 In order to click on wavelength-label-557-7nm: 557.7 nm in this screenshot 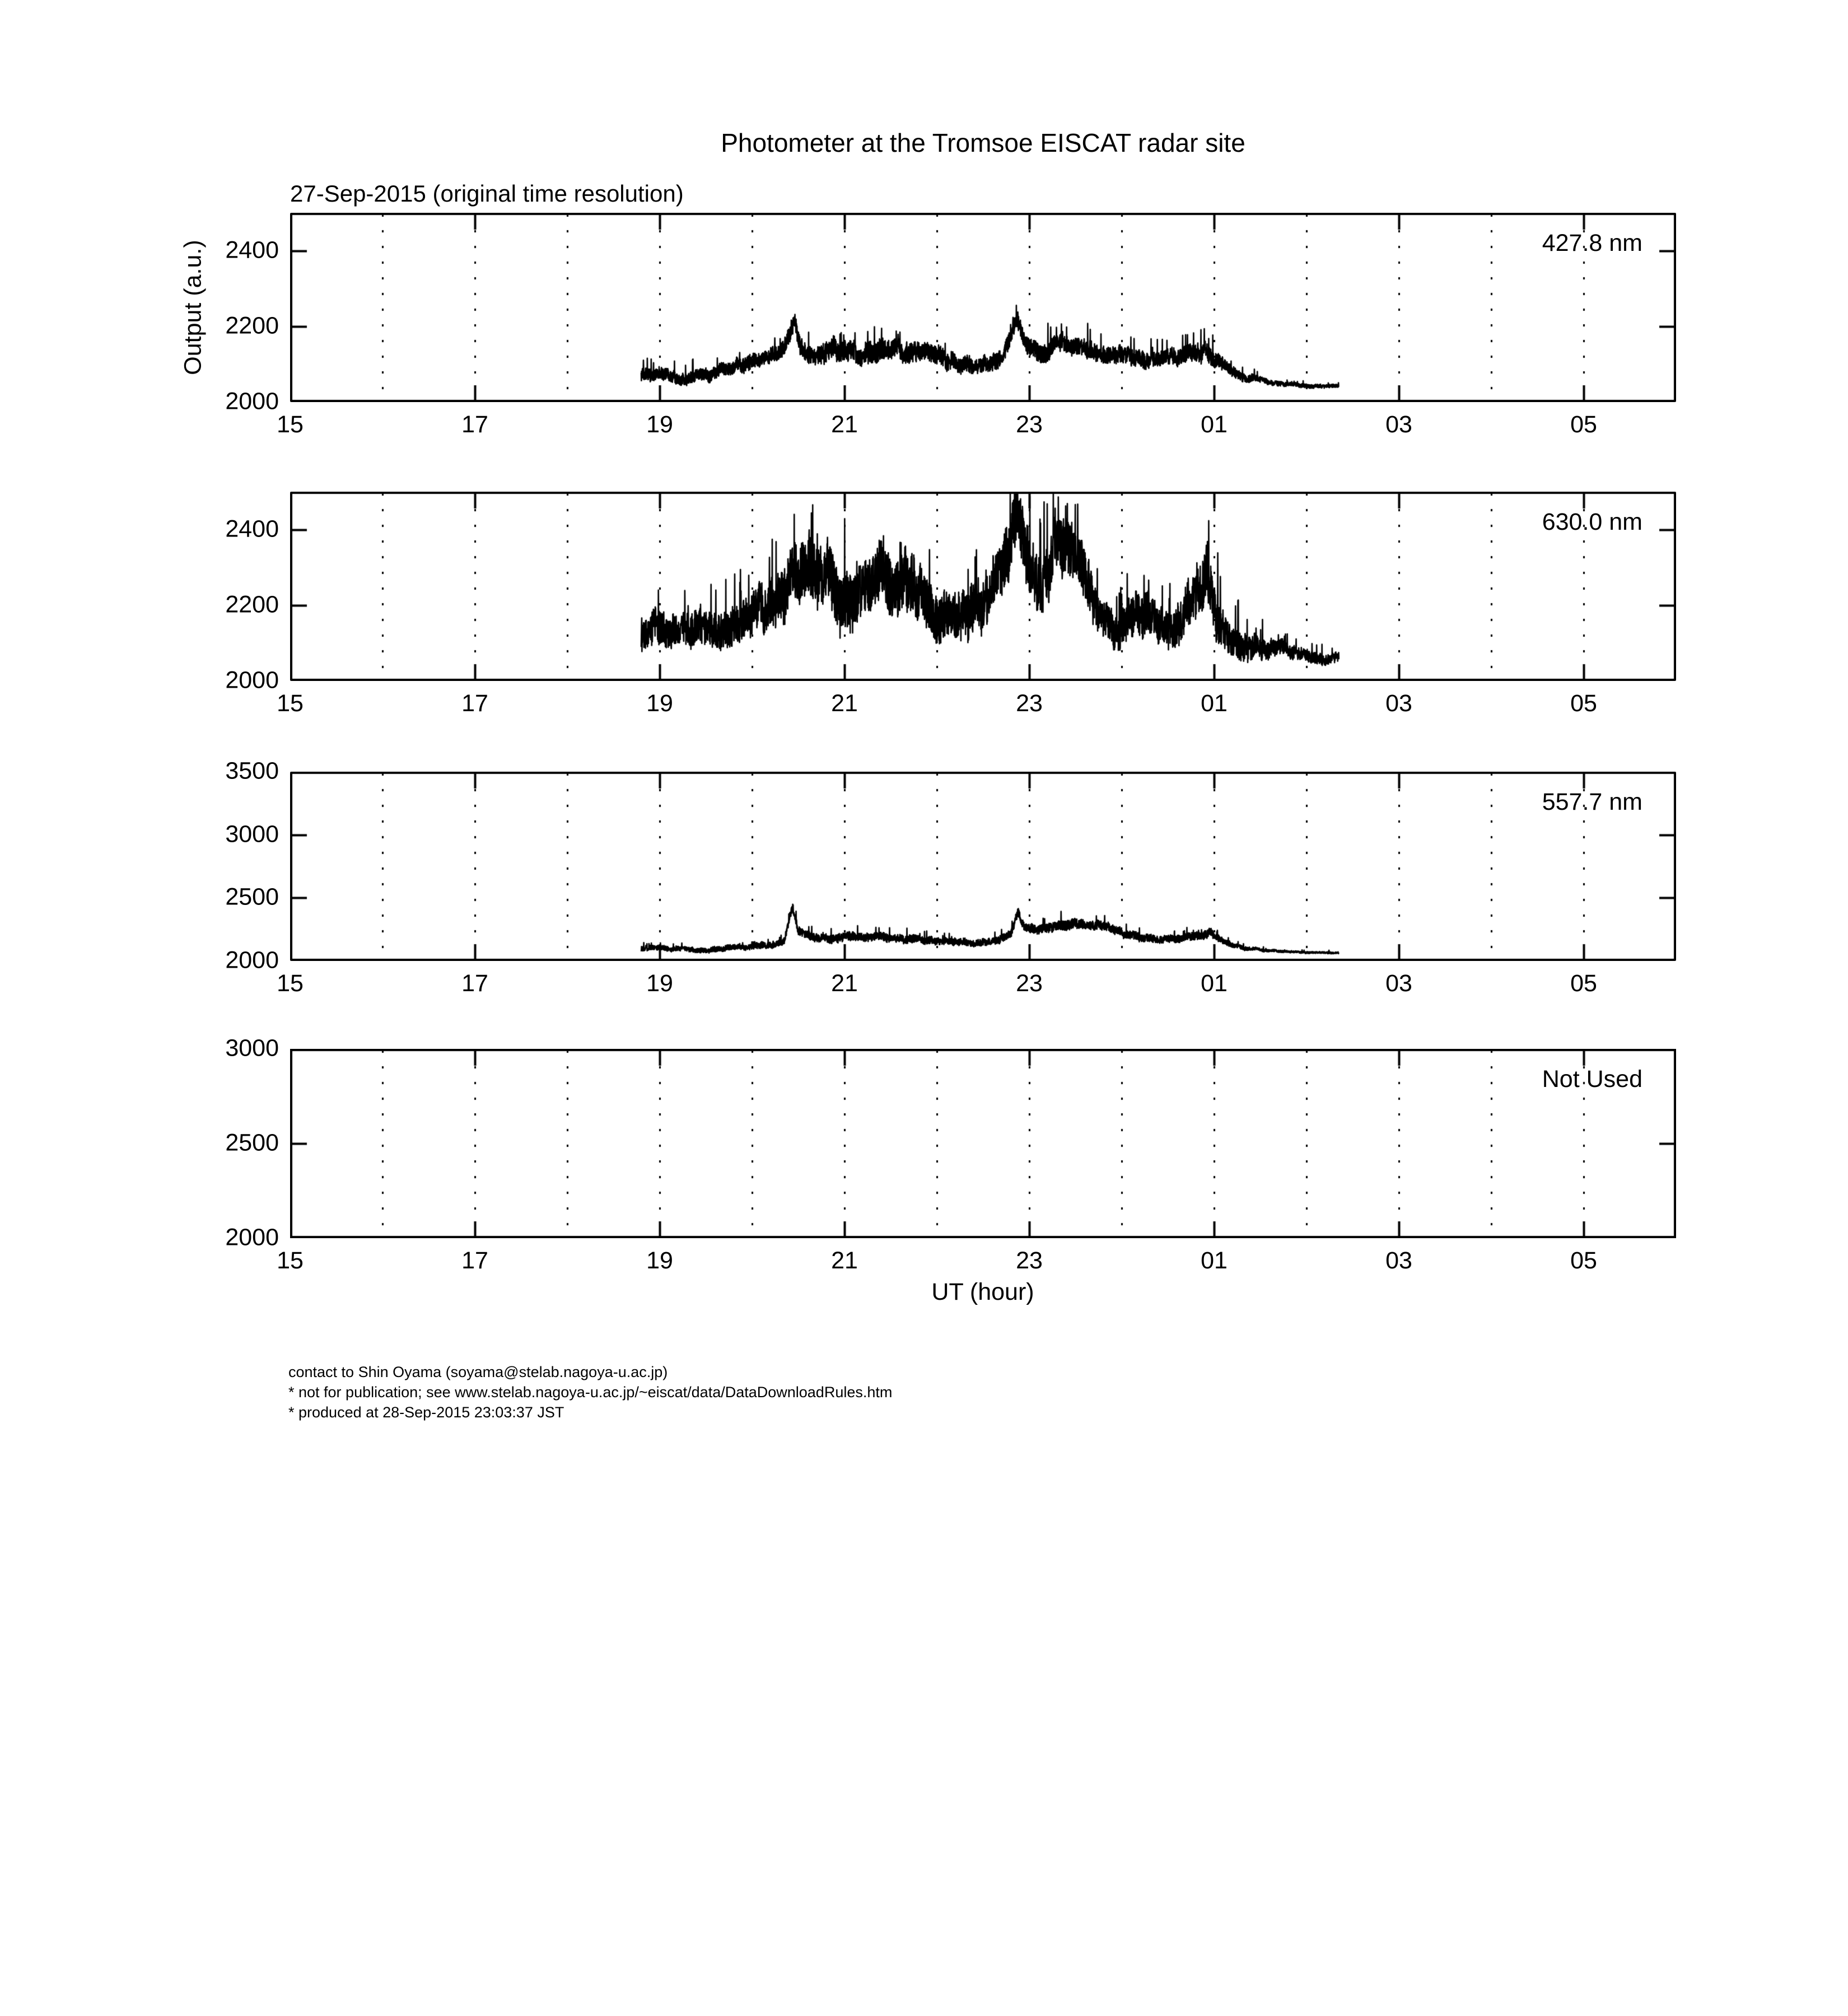, I will do `click(1592, 802)`.